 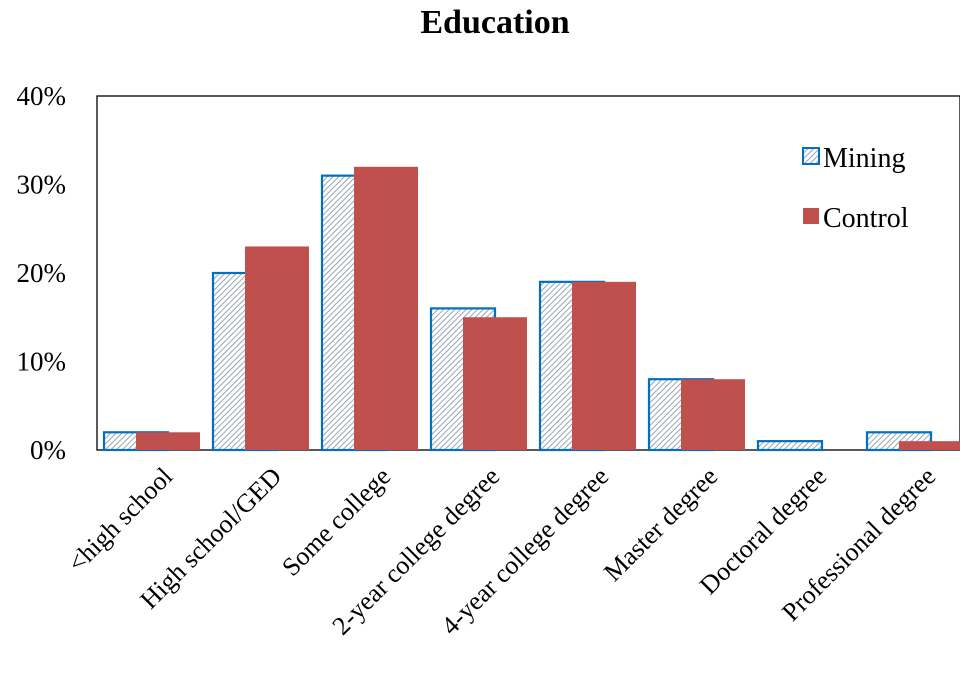 What do you see at coordinates (42, 96) in the screenshot?
I see `y-tick-label: 40%` at bounding box center [42, 96].